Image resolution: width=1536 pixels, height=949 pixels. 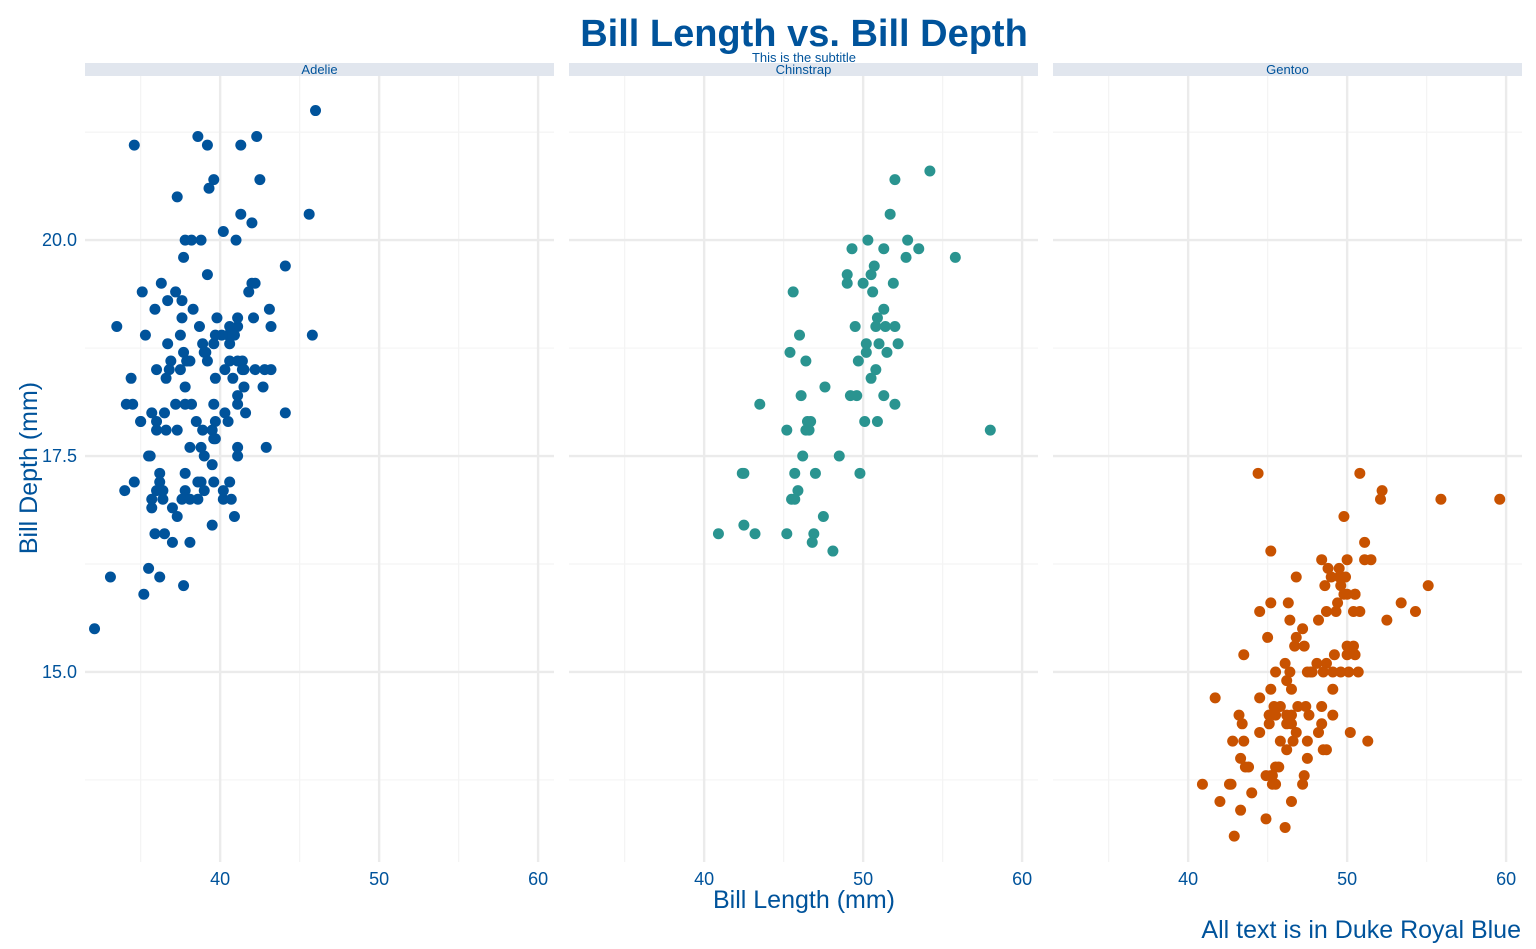 I want to click on x-tick-label: 40, so click(x=220, y=879).